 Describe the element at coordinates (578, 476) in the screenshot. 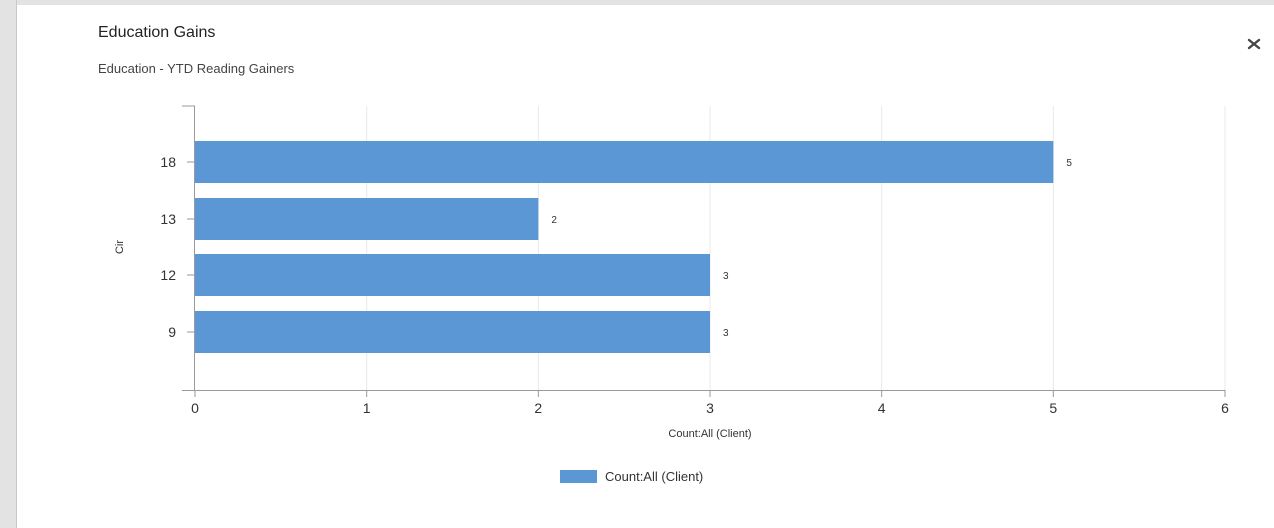

I see `legend-swatch` at that location.